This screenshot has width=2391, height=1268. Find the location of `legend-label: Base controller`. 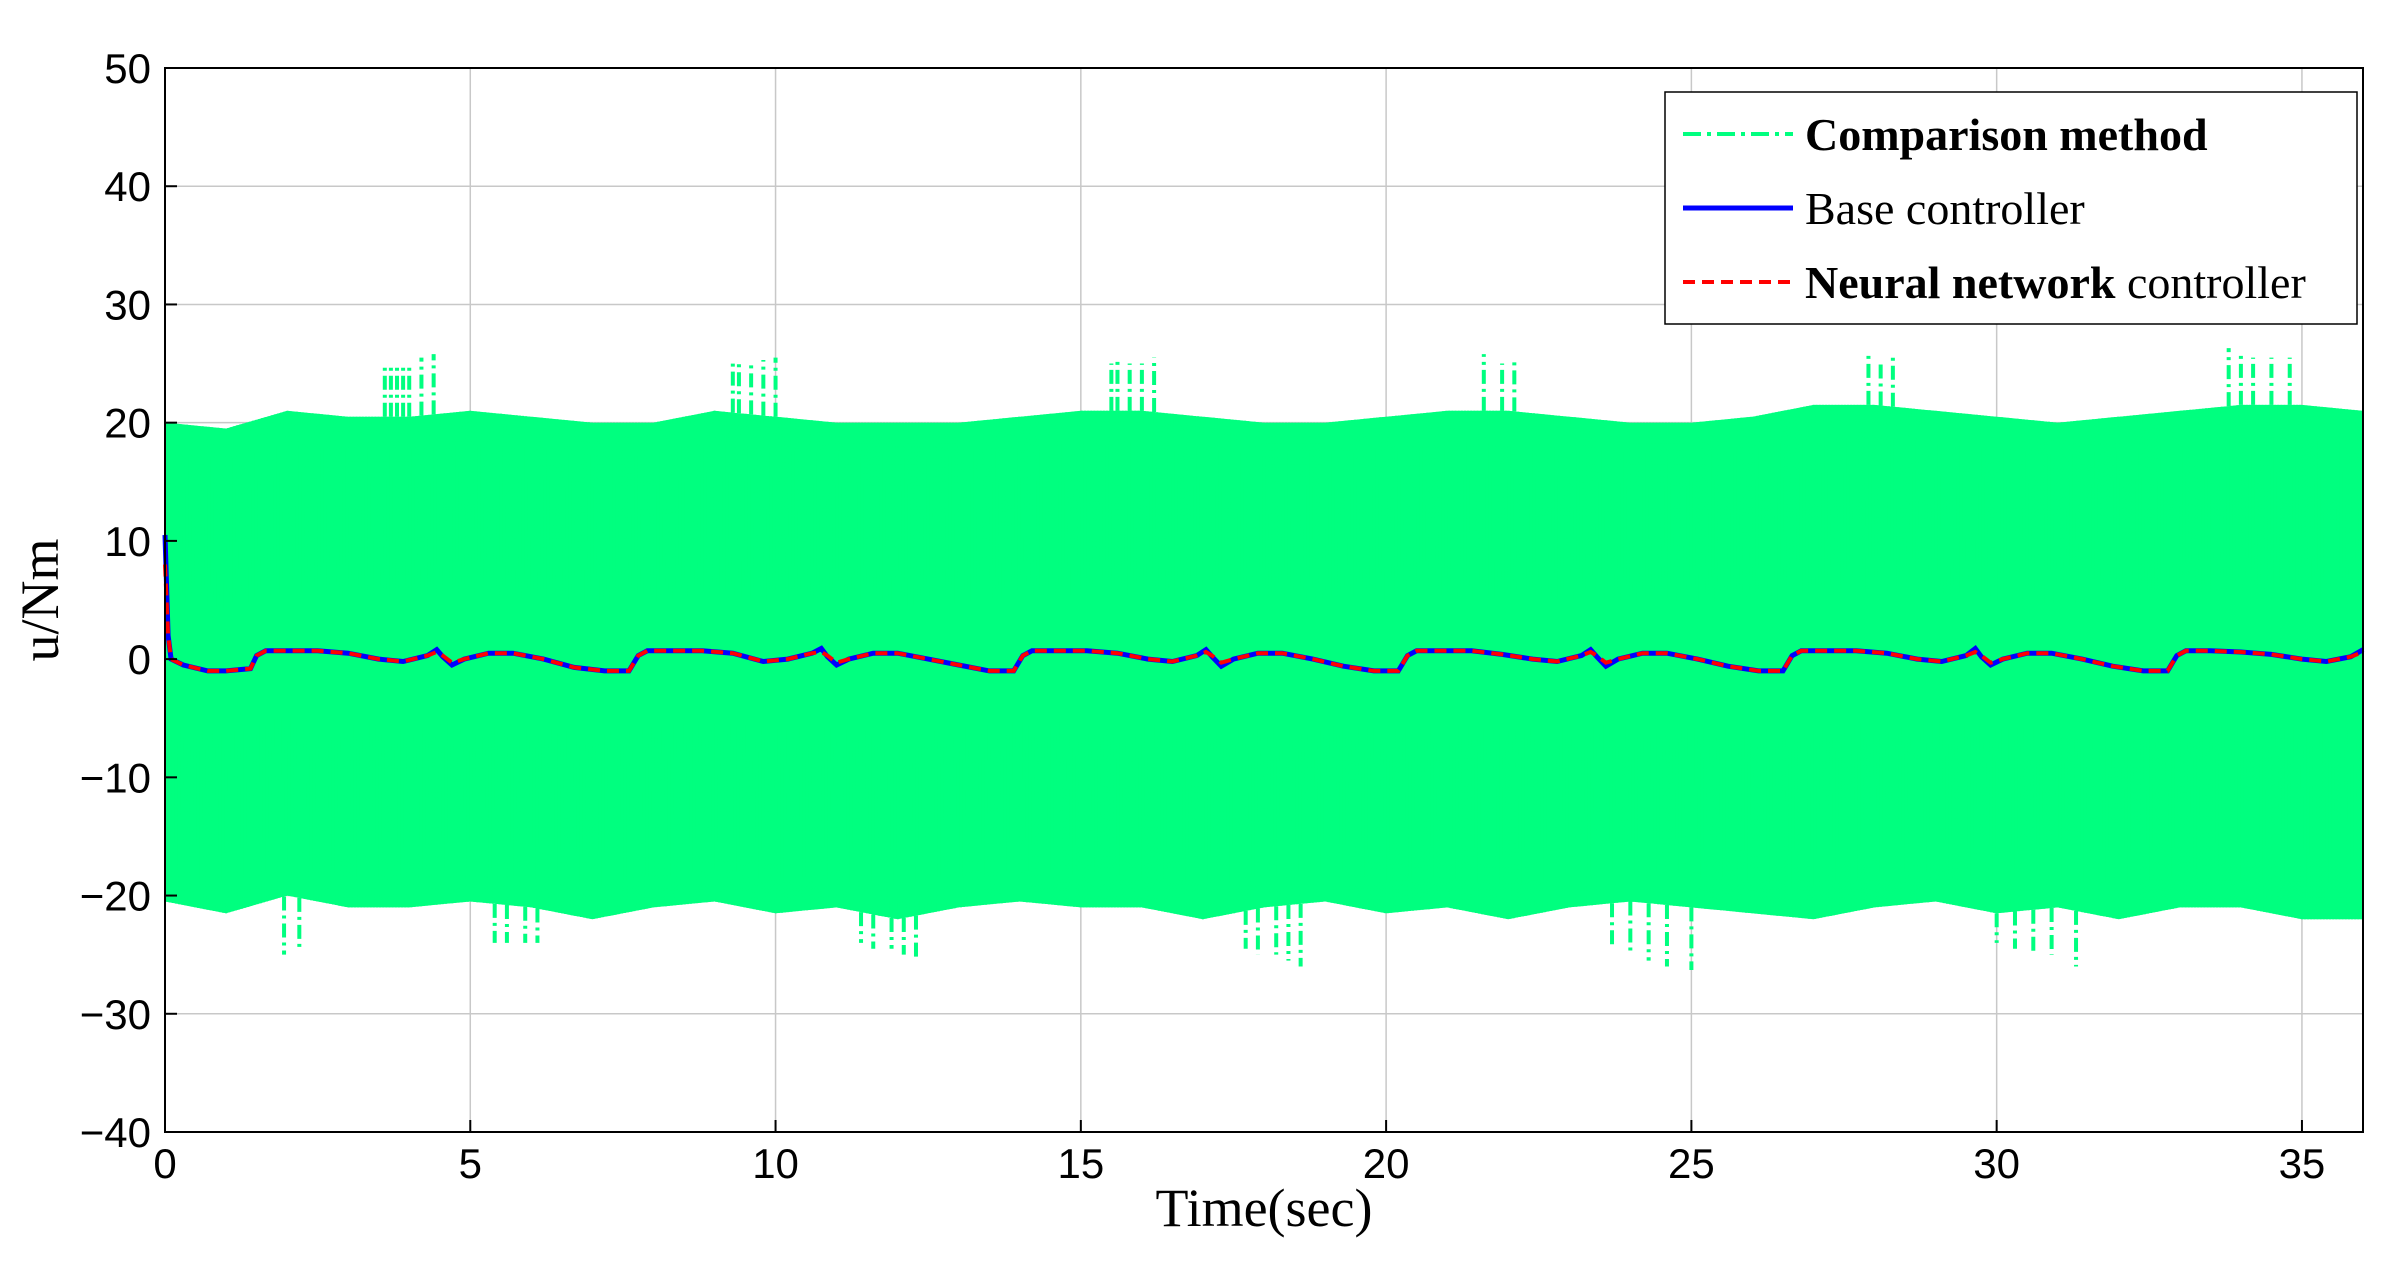

legend-label: Base controller is located at coordinates (1945, 208).